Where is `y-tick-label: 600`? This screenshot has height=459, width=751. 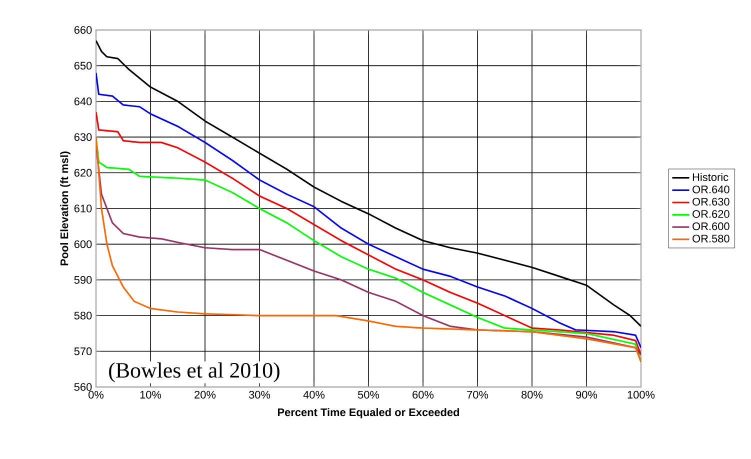 y-tick-label: 600 is located at coordinates (83, 244).